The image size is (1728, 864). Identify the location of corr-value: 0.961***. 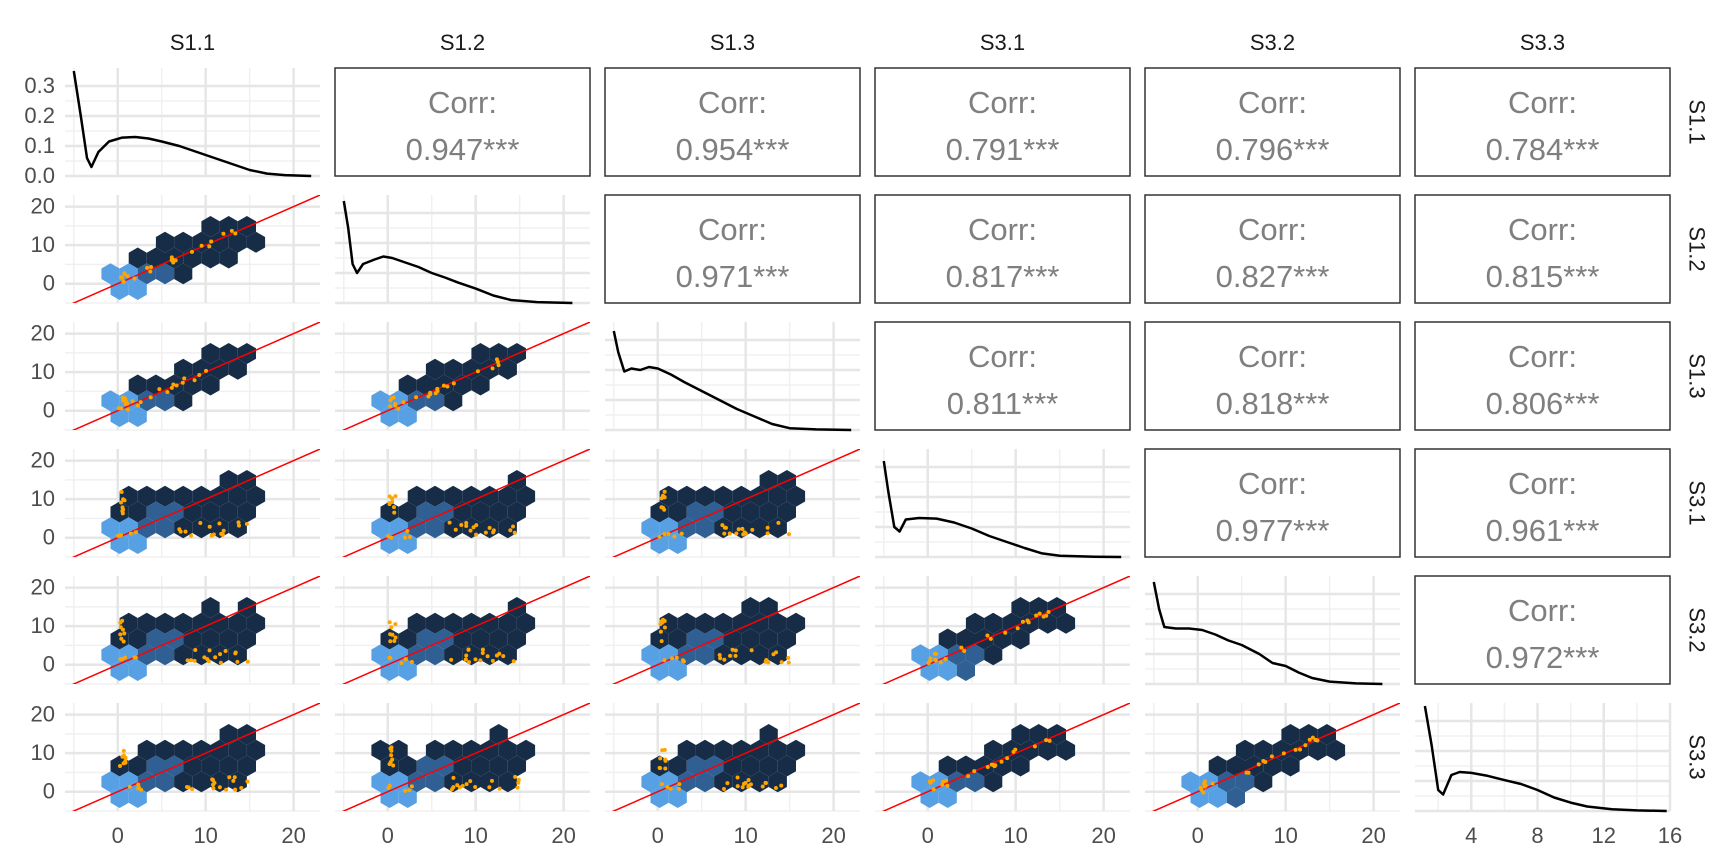
(1543, 530).